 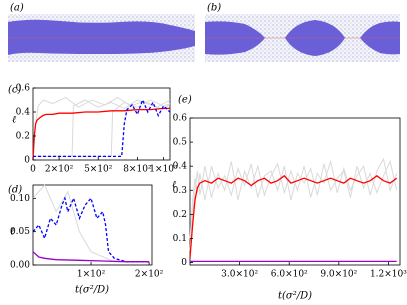 What do you see at coordinates (17, 8) in the screenshot?
I see `panel-label: (a)` at bounding box center [17, 8].